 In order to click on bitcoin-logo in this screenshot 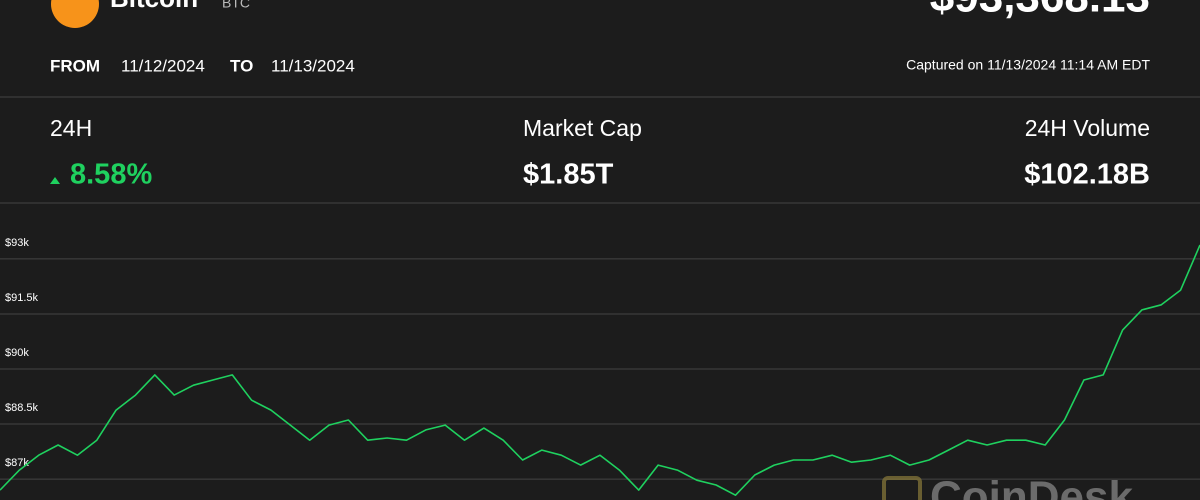, I will do `click(75, 14)`.